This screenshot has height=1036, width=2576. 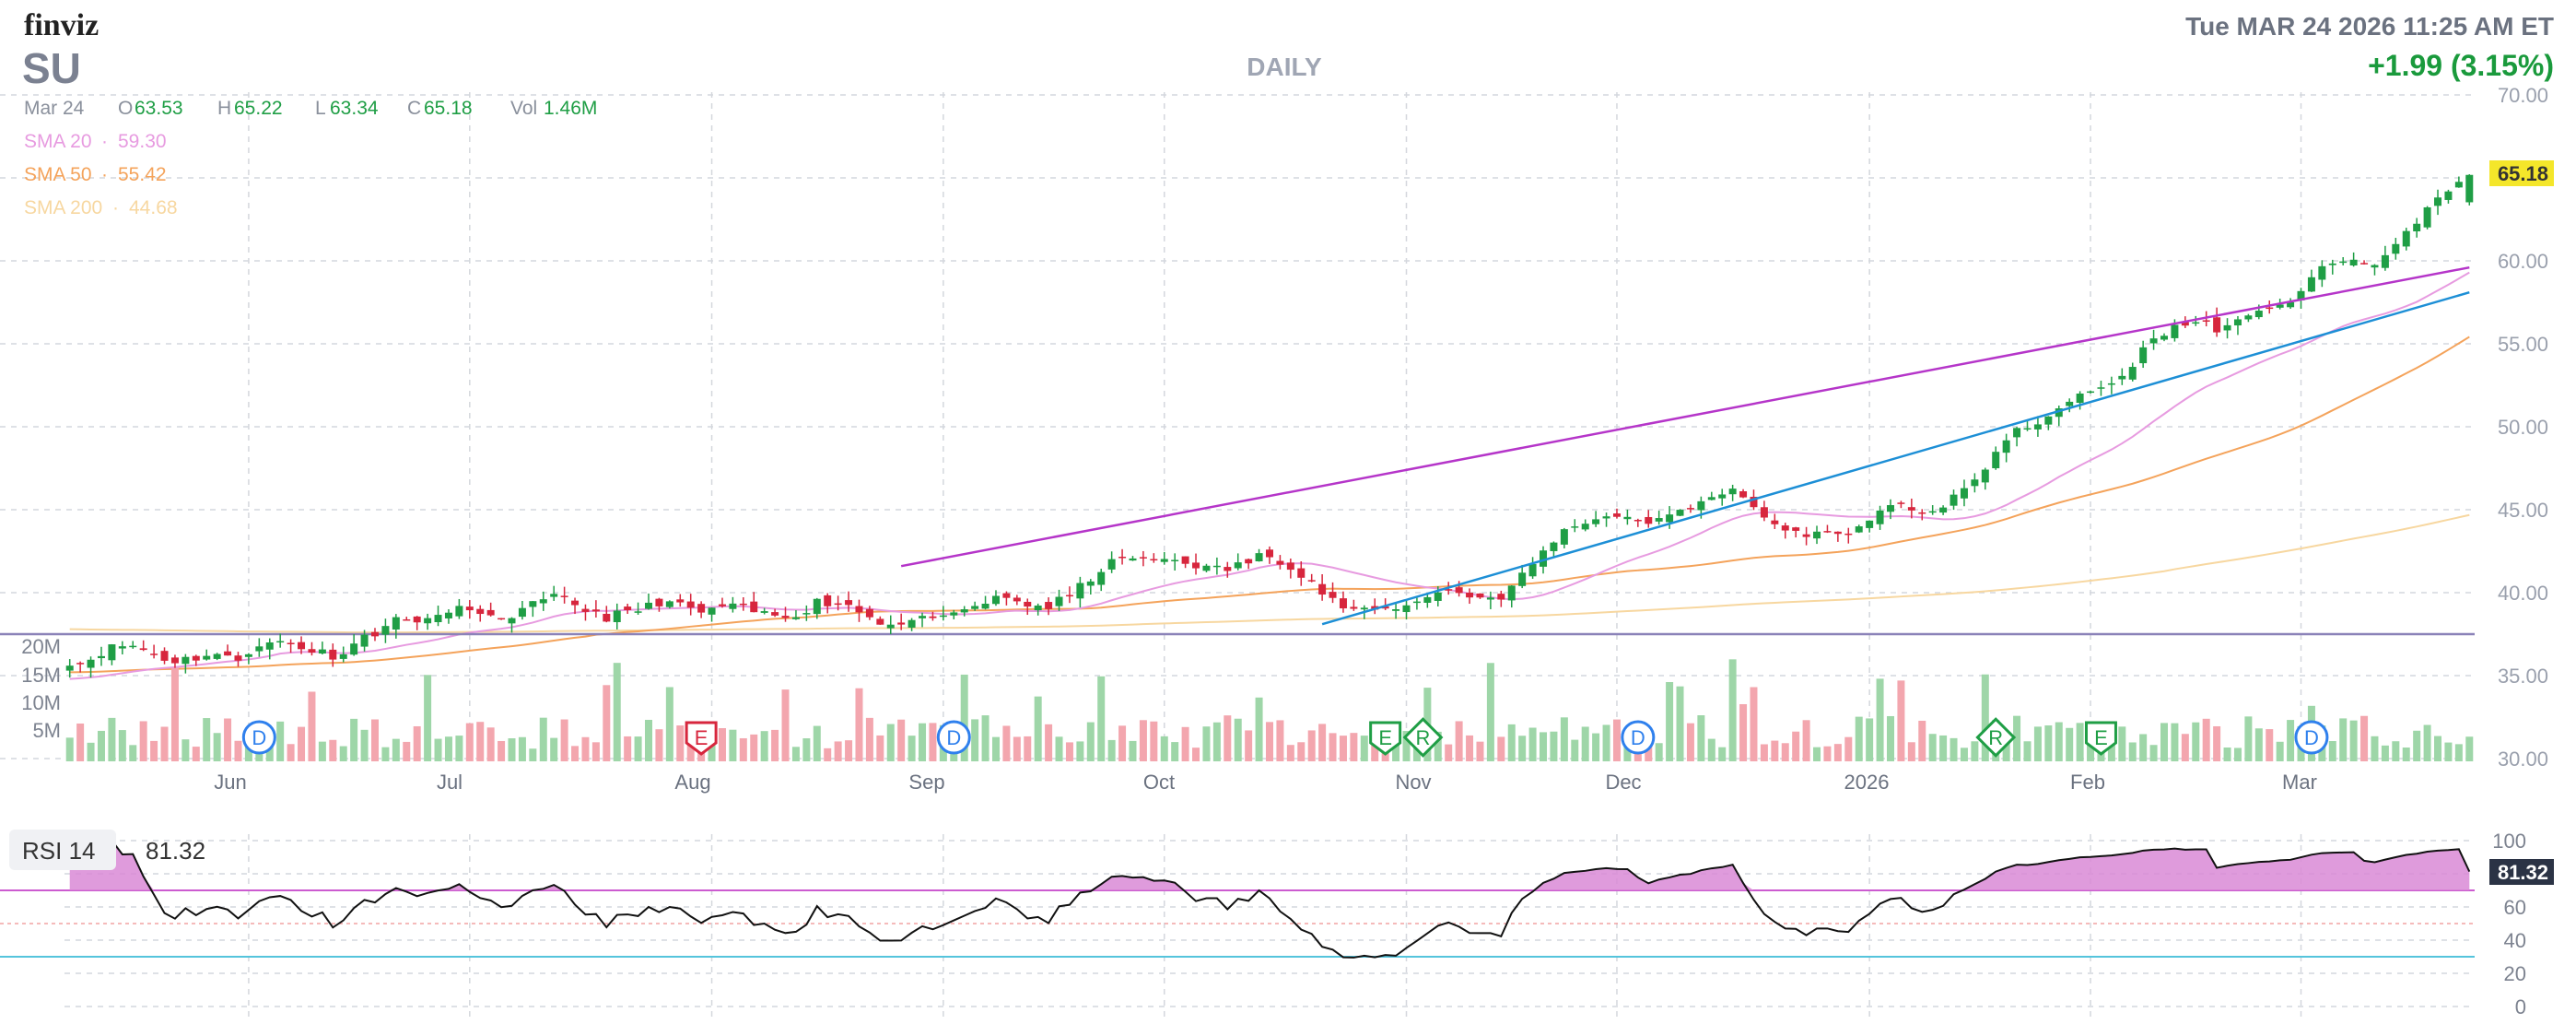 What do you see at coordinates (2509, 924) in the screenshot?
I see `rsi-axis: 100 80 60 40 20 0` at bounding box center [2509, 924].